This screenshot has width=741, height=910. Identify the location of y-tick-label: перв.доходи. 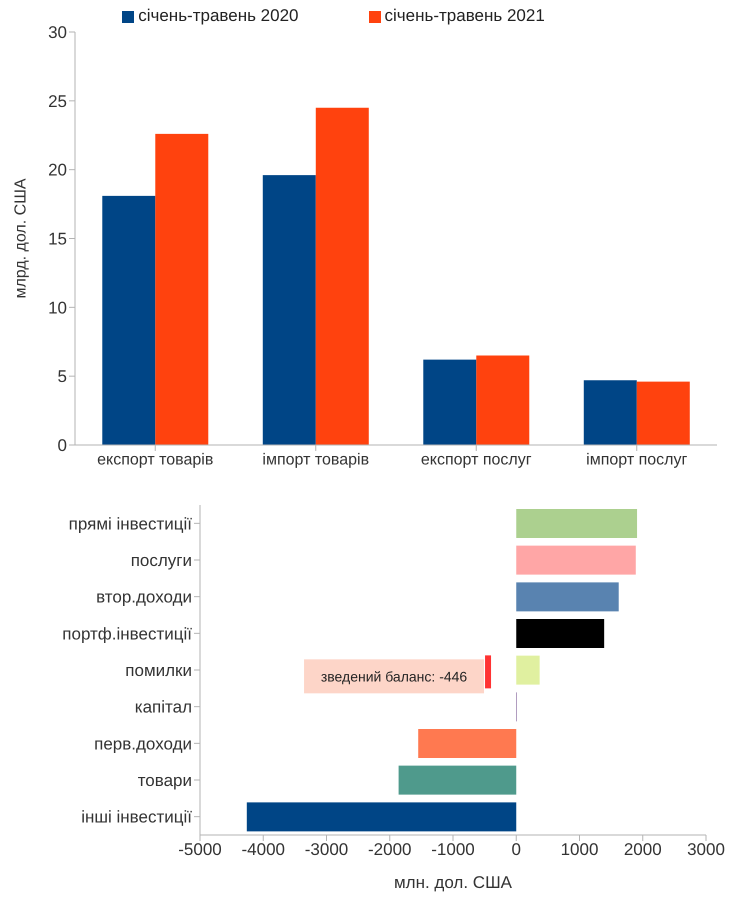
(143, 744).